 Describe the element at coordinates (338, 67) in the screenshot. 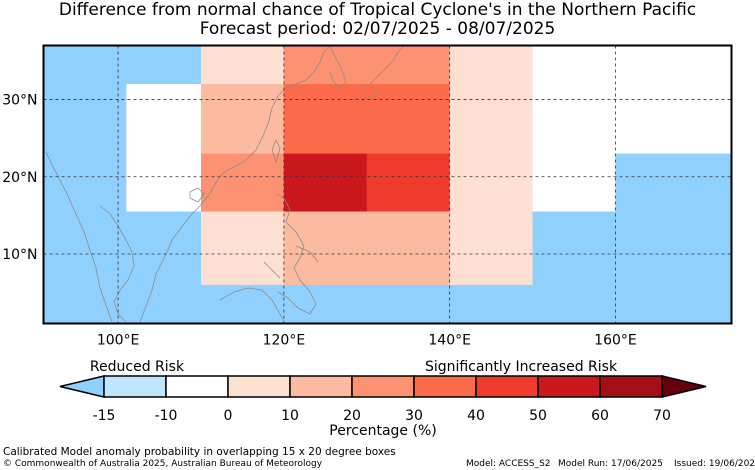

I see `korea-coastline` at that location.